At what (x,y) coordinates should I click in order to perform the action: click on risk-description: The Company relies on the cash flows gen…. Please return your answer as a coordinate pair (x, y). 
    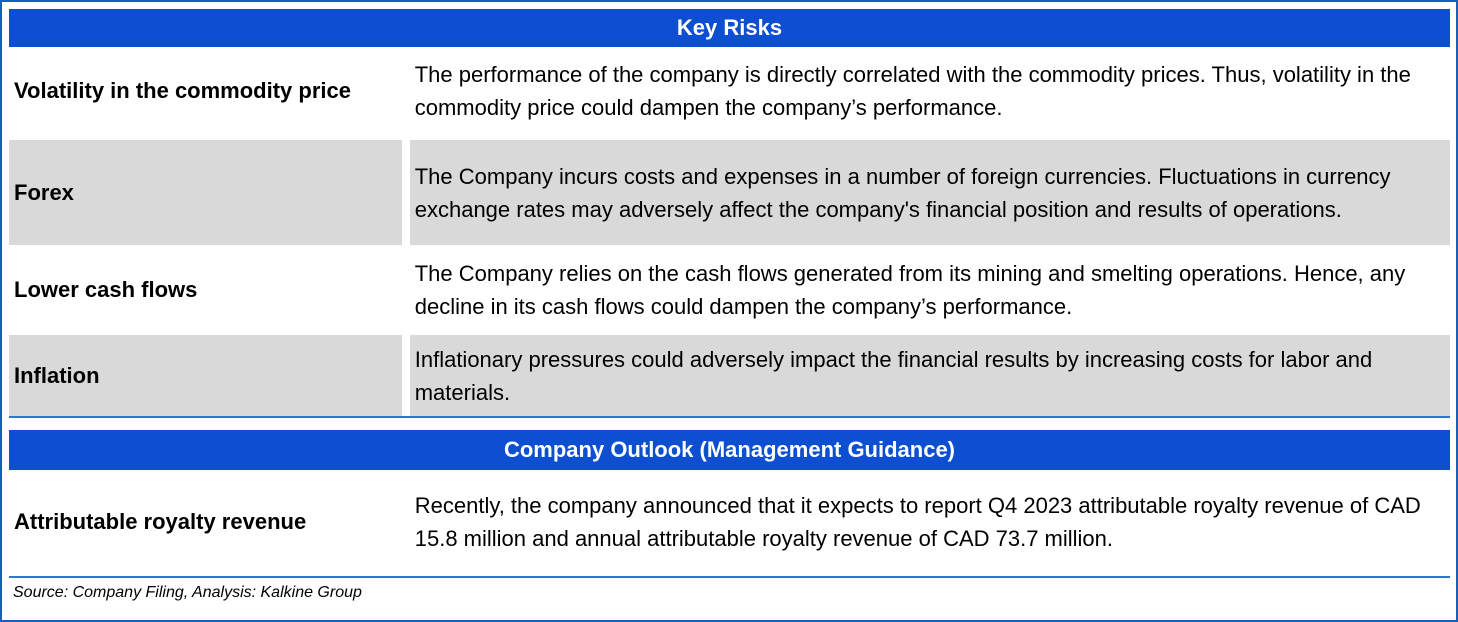
    Looking at the image, I should click on (910, 290).